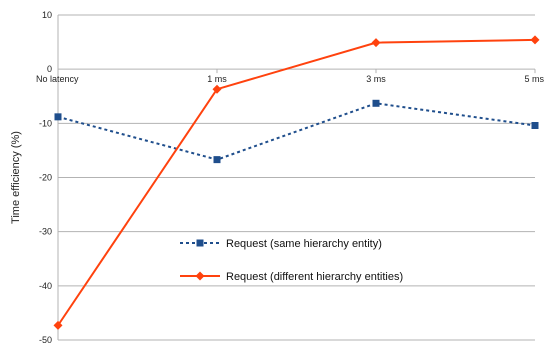 The height and width of the screenshot is (344, 546). What do you see at coordinates (47, 15) in the screenshot?
I see `y-tick-label: 10` at bounding box center [47, 15].